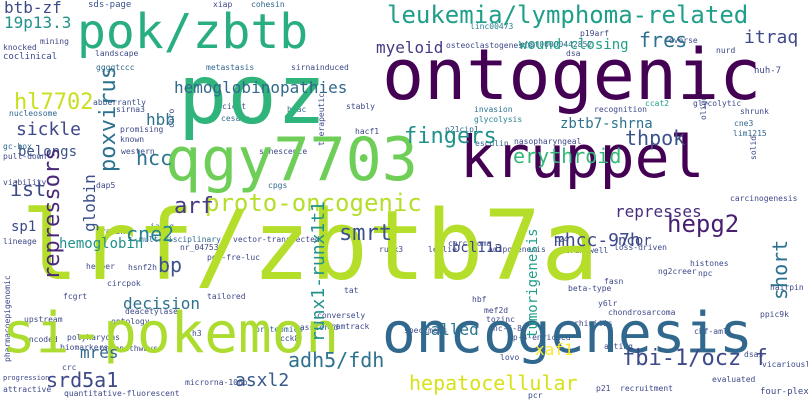 This screenshot has height=404, width=808. What do you see at coordinates (320, 67) in the screenshot?
I see `word: sirnainduced` at bounding box center [320, 67].